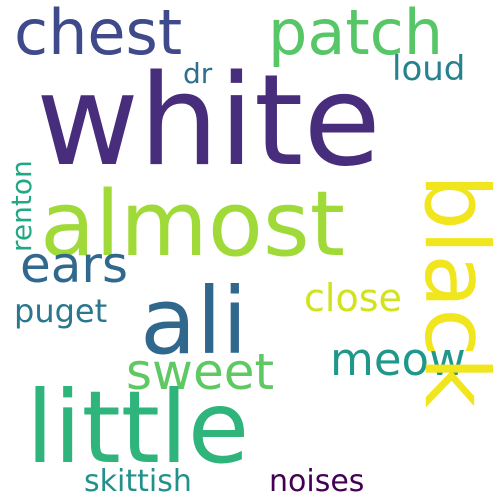 This screenshot has width=500, height=500. I want to click on word-almost: almost, so click(193, 224).